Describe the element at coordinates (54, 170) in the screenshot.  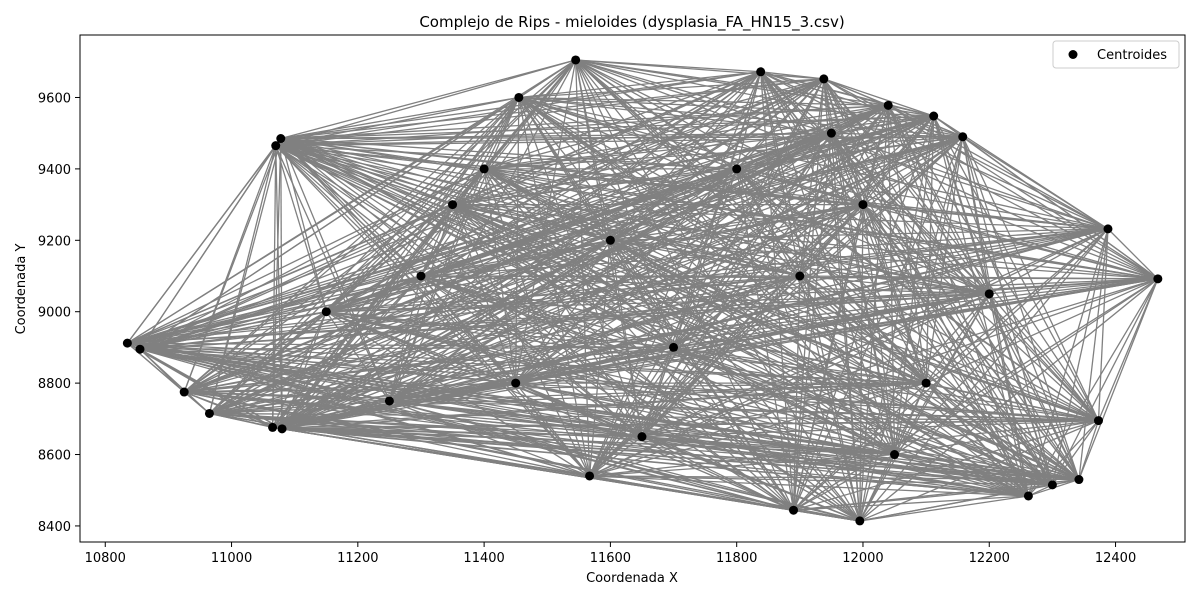
I see `y-tick-label: 9400` at that location.